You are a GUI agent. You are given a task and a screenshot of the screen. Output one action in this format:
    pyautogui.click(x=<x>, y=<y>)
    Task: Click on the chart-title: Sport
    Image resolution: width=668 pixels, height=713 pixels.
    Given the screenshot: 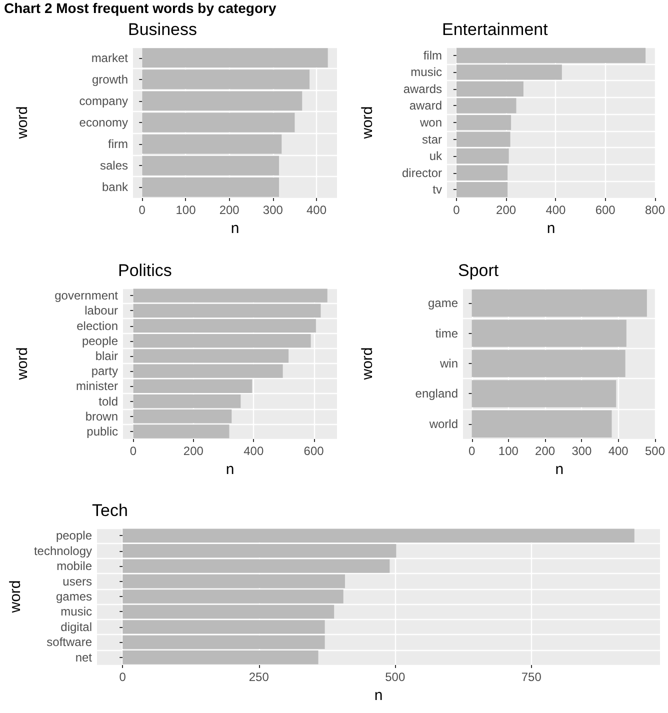 What is the action you would take?
    pyautogui.click(x=478, y=270)
    